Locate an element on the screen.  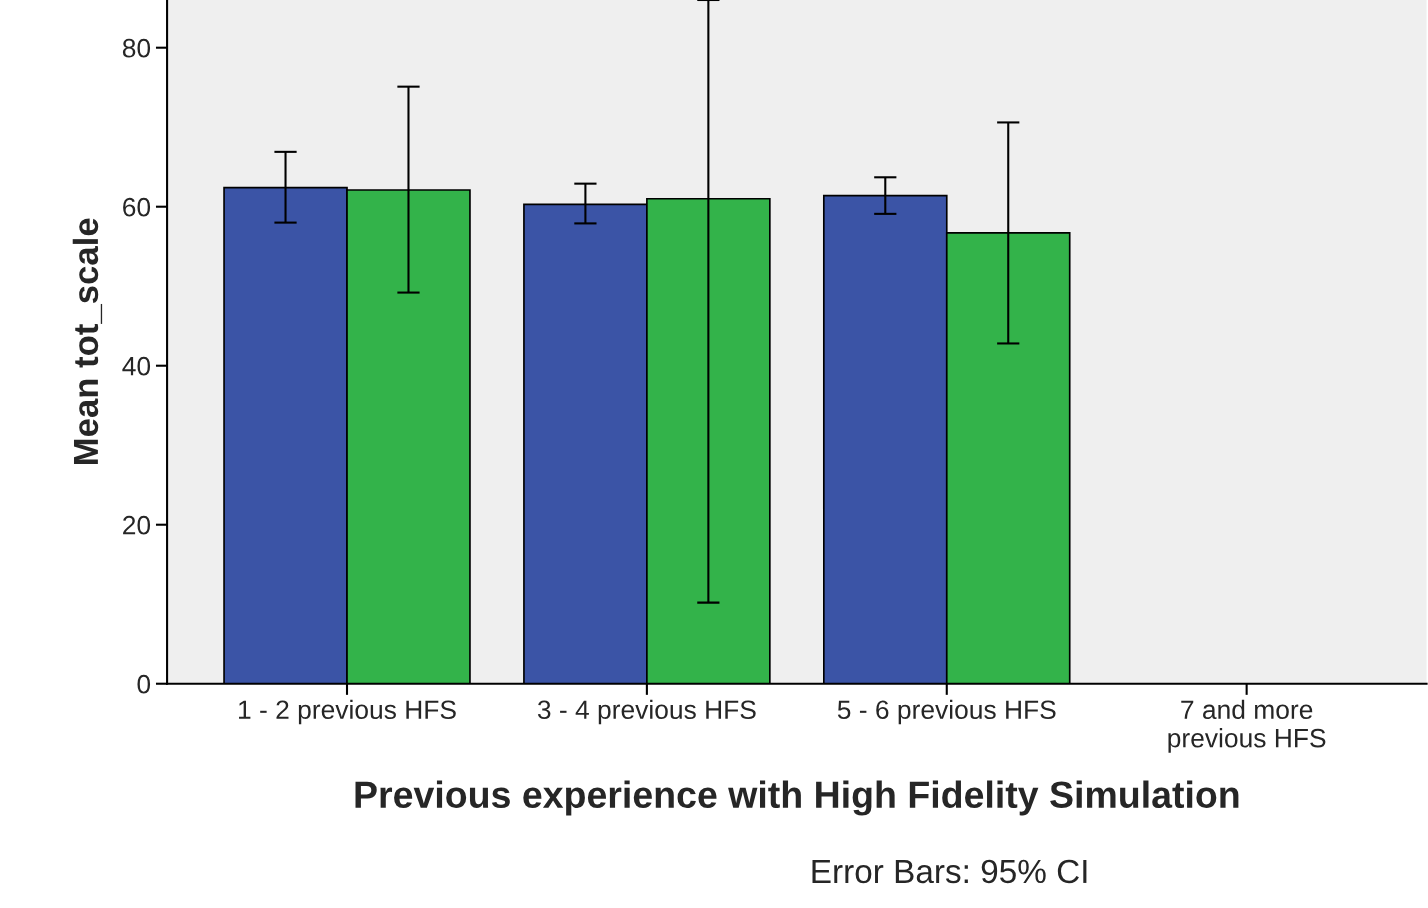
text: Error Bars: 95% CI is located at coordinates (949, 871).